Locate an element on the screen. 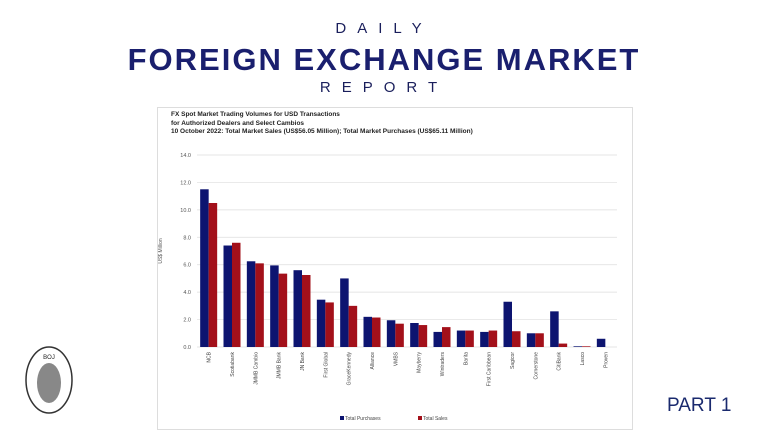  legend-label: Total Purchases is located at coordinates (363, 419).